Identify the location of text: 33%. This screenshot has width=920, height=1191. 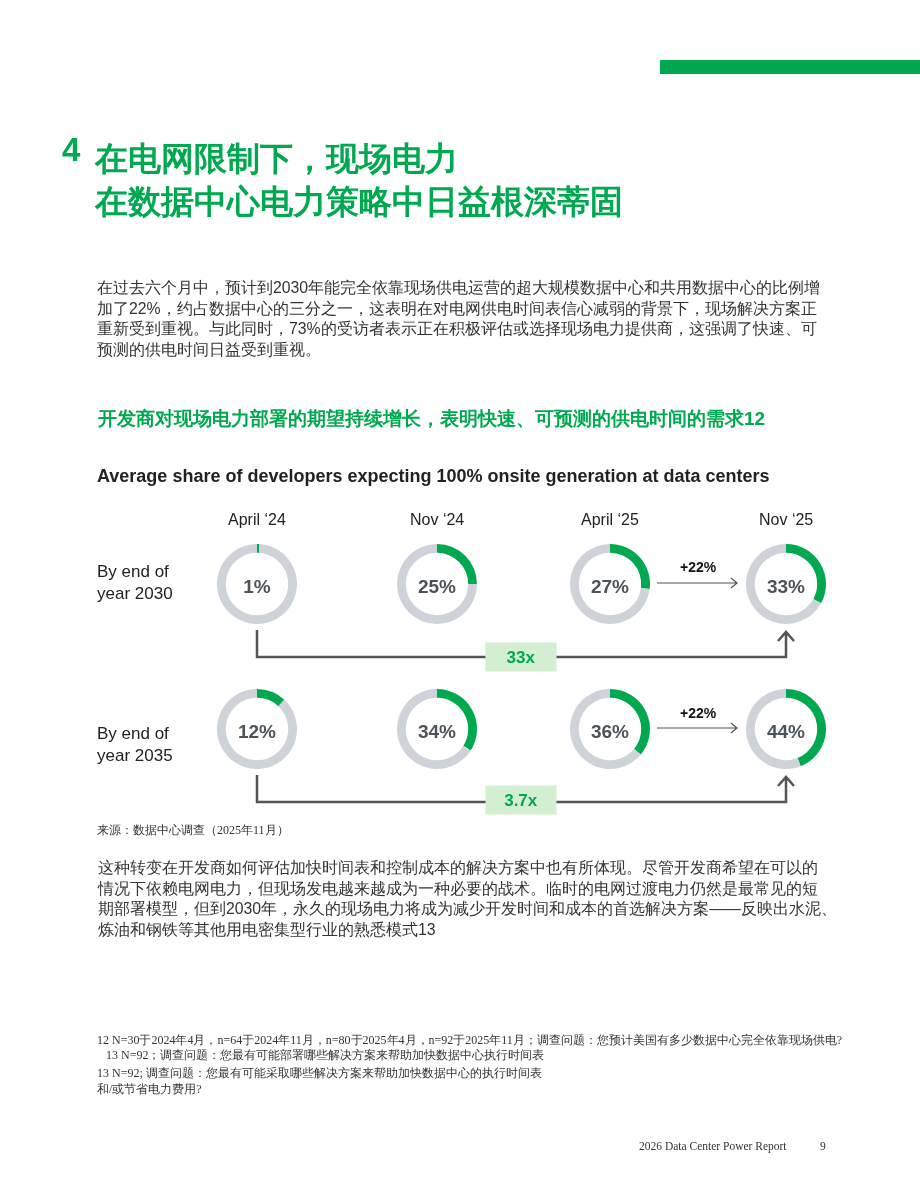
(786, 586).